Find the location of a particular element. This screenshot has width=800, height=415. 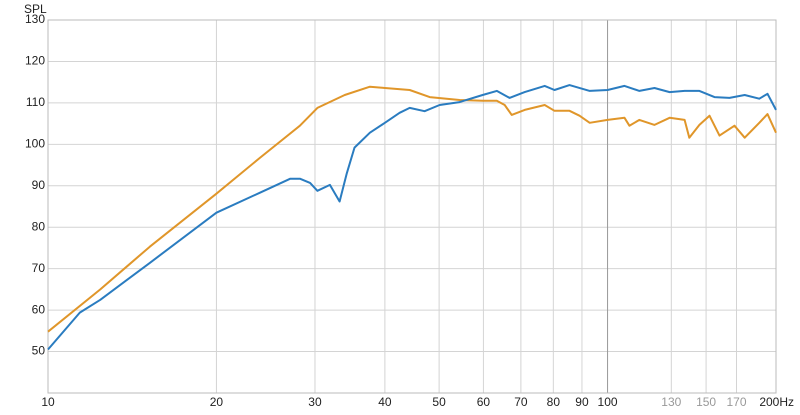

x-tick-label: 30 is located at coordinates (315, 402).